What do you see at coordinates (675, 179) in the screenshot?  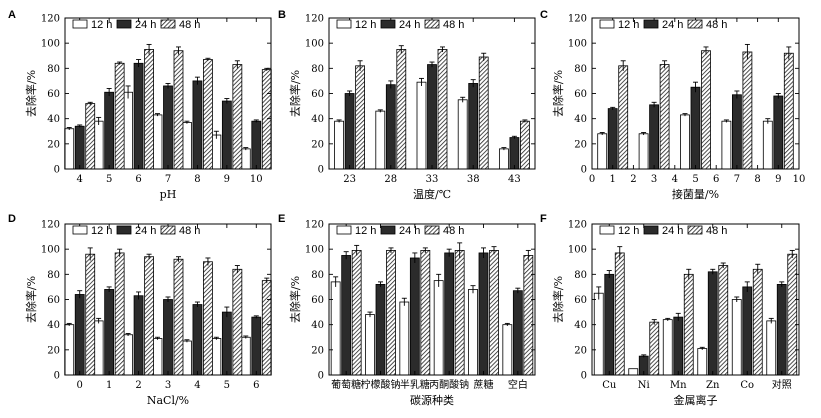 I see `x-tick-label: 4` at bounding box center [675, 179].